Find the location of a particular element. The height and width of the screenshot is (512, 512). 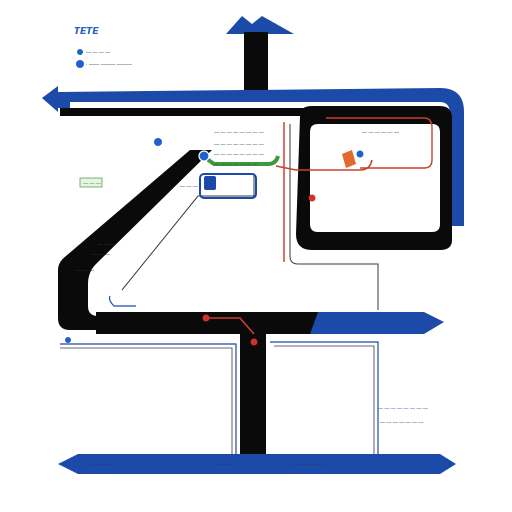

vehicle-icon is located at coordinates (349, 159).